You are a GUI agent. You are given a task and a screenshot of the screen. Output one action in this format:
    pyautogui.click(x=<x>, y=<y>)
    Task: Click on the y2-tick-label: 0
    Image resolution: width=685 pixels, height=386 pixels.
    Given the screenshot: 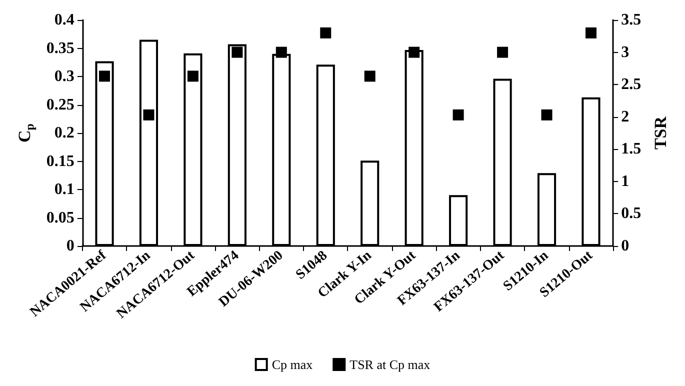 What is the action you would take?
    pyautogui.click(x=625, y=246)
    